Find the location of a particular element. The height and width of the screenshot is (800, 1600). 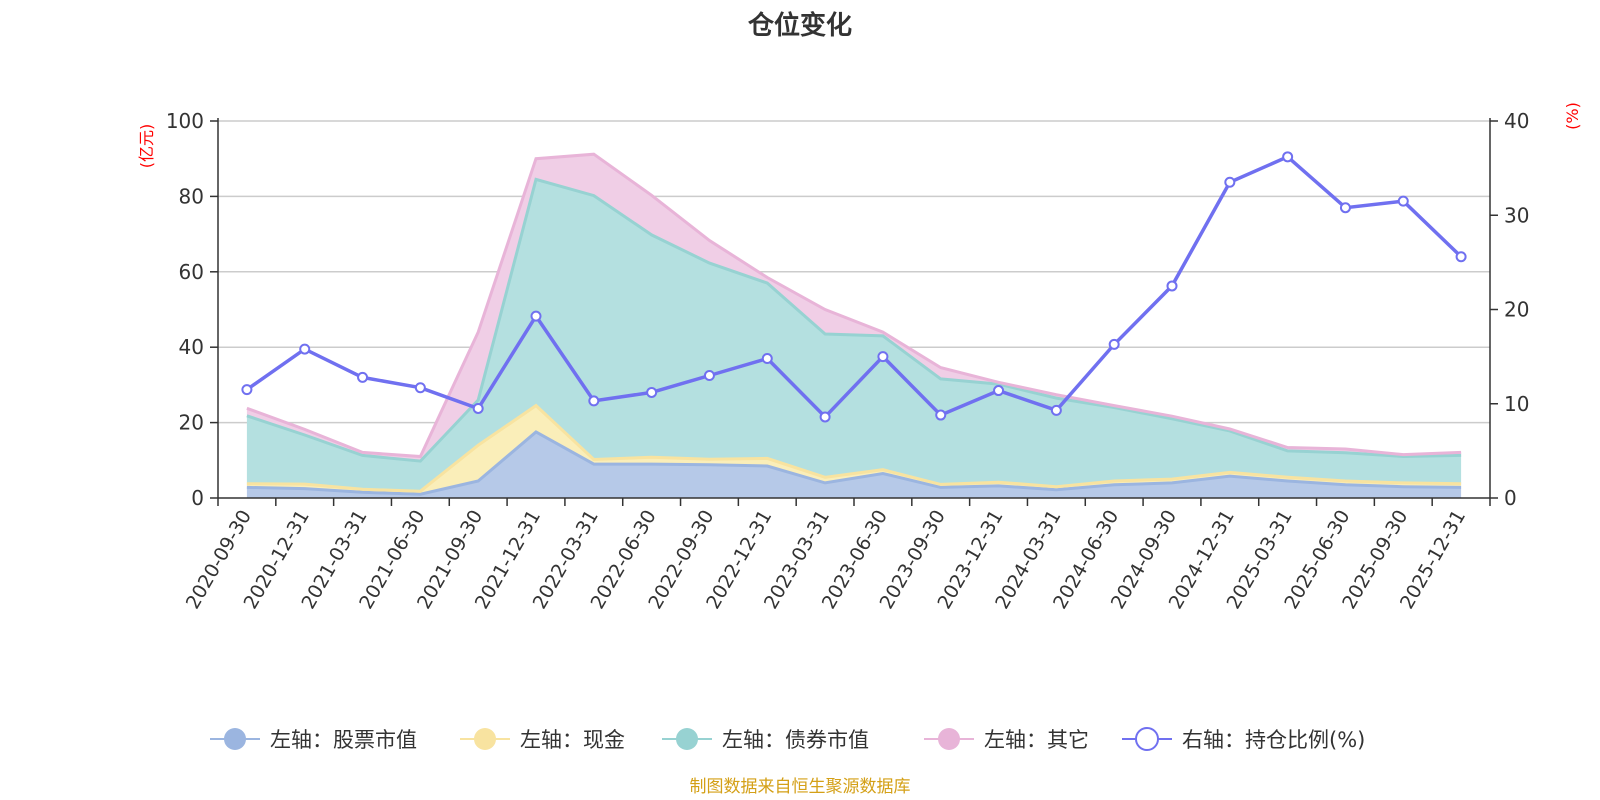

area-stock is located at coordinates (854, 465).